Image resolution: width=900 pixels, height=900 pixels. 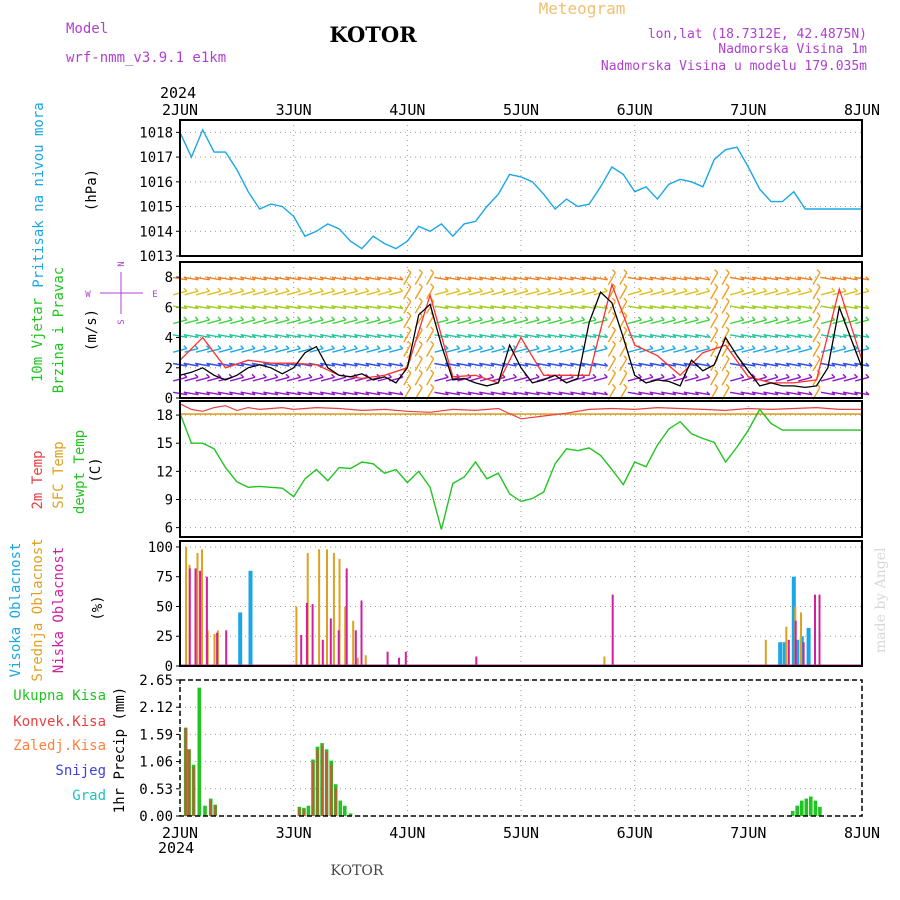 I want to click on x-tick-label-bottom: 2JUN, so click(x=180, y=833).